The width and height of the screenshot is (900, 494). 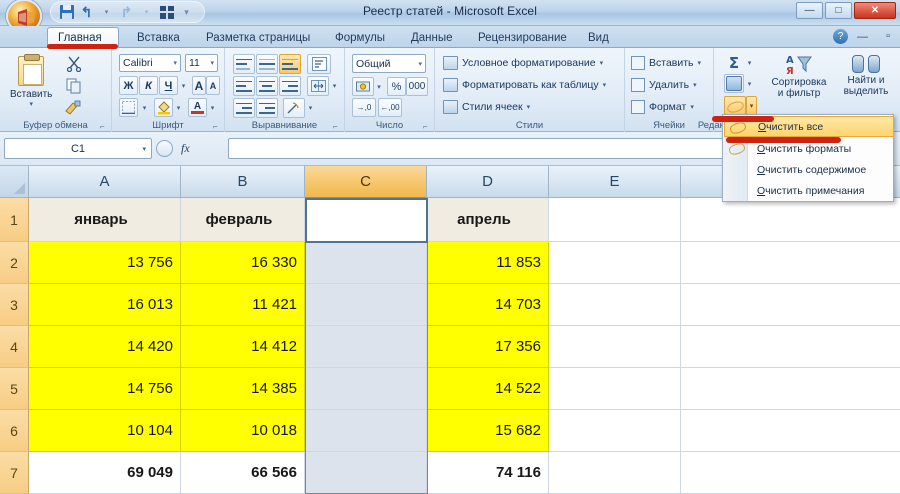 What do you see at coordinates (74, 108) in the screenshot?
I see `format-painter-button` at bounding box center [74, 108].